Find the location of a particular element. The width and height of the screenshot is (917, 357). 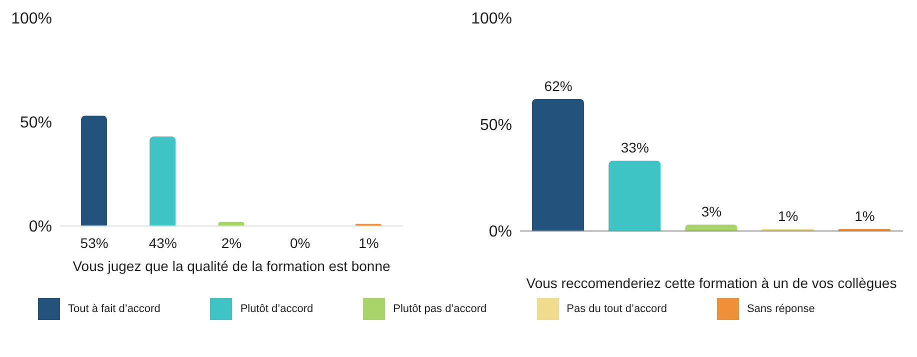

data-label: 62% is located at coordinates (558, 86).